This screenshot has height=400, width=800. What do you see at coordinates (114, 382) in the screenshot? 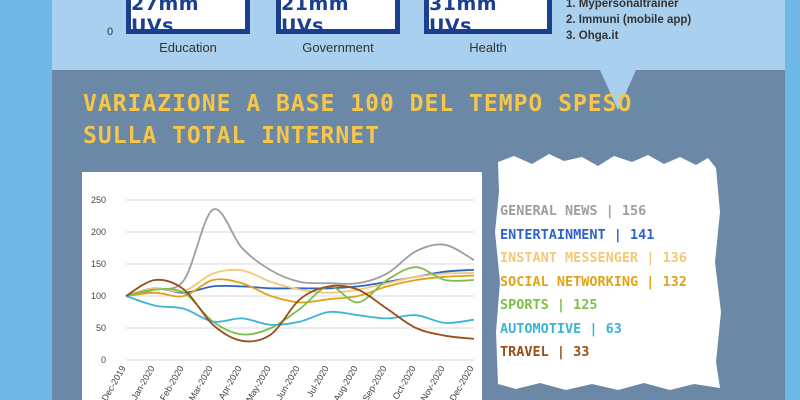
I see `x-tick-label: Dec-2019` at bounding box center [114, 382].